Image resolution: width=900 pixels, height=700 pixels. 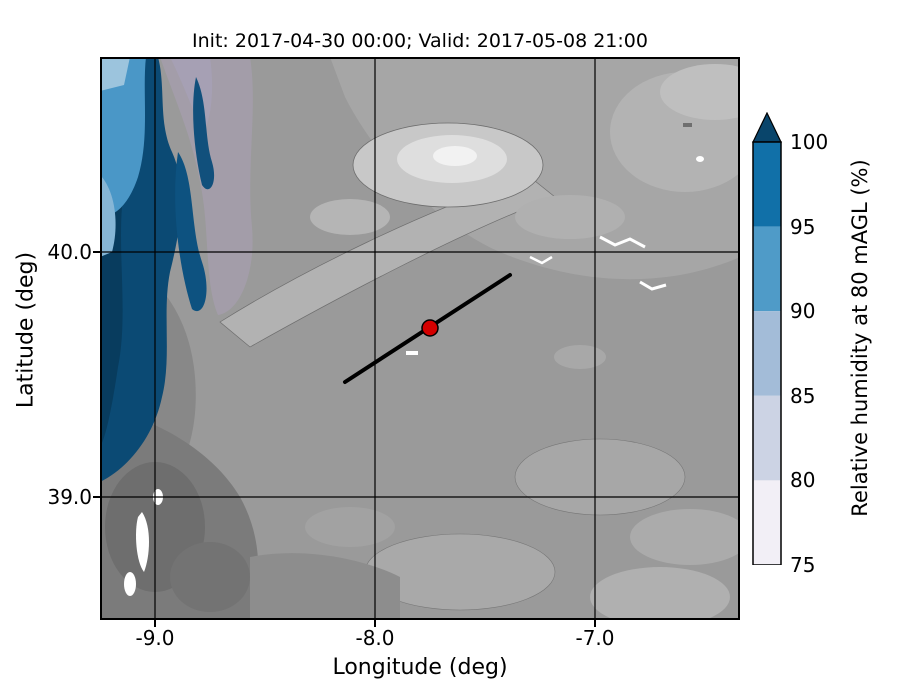 What do you see at coordinates (375, 638) in the screenshot?
I see `x-tick-label: -8.0` at bounding box center [375, 638].